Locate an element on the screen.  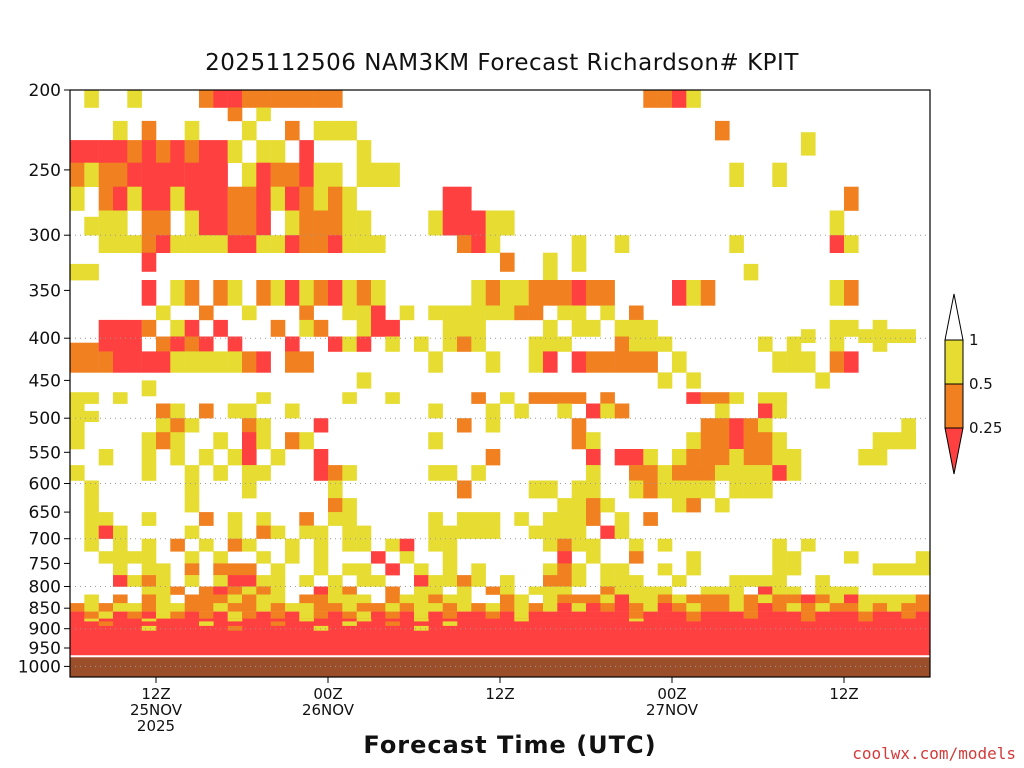
y-tick-label: 850 is located at coordinates (45, 609).